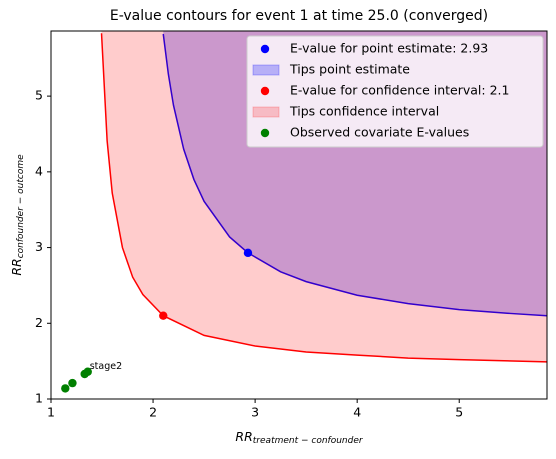  What do you see at coordinates (16, 266) in the screenshot?
I see `y-label-main: RR` at bounding box center [16, 266].